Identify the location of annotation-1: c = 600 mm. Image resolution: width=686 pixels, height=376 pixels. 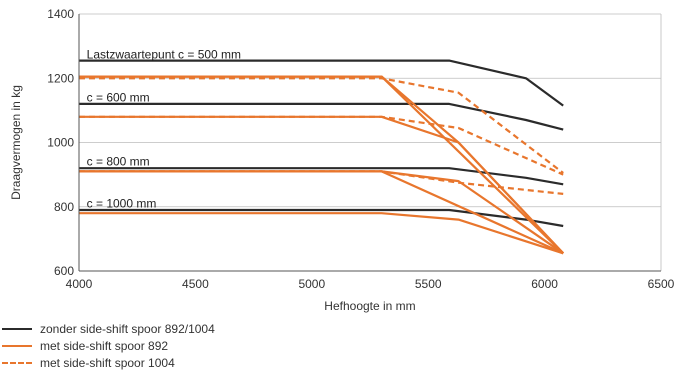
(118, 97).